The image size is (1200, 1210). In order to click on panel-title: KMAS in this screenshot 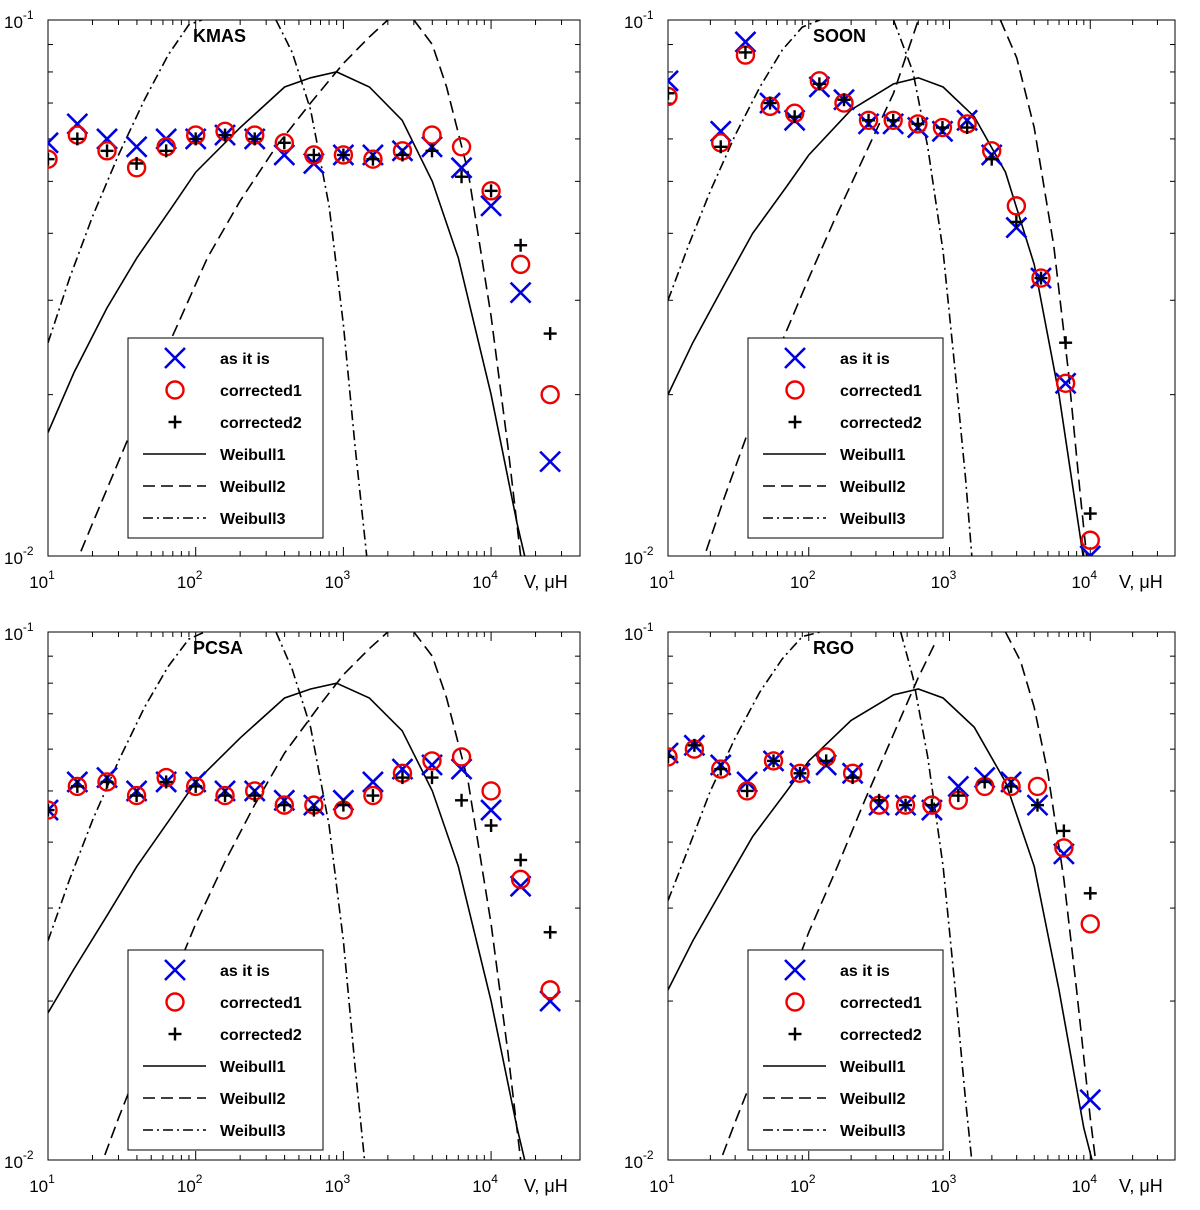, I will do `click(219, 36)`.